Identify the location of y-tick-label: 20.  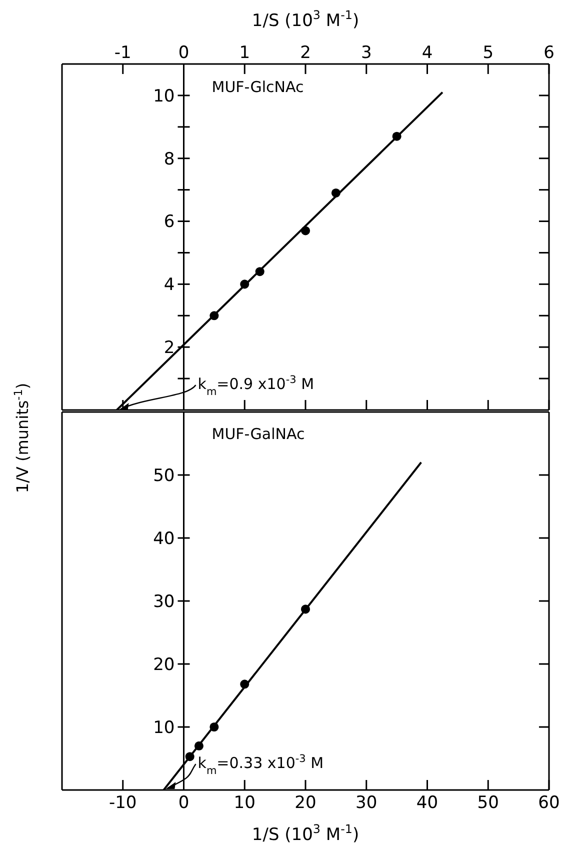
(164, 664).